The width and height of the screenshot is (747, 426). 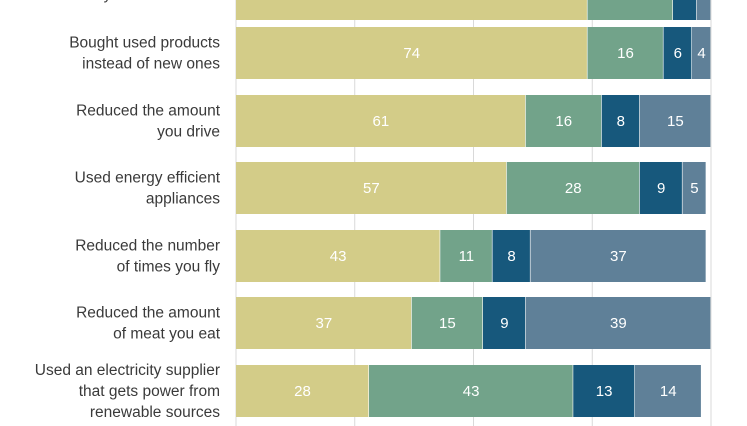 I want to click on category-label: Reduced the number, so click(x=147, y=246).